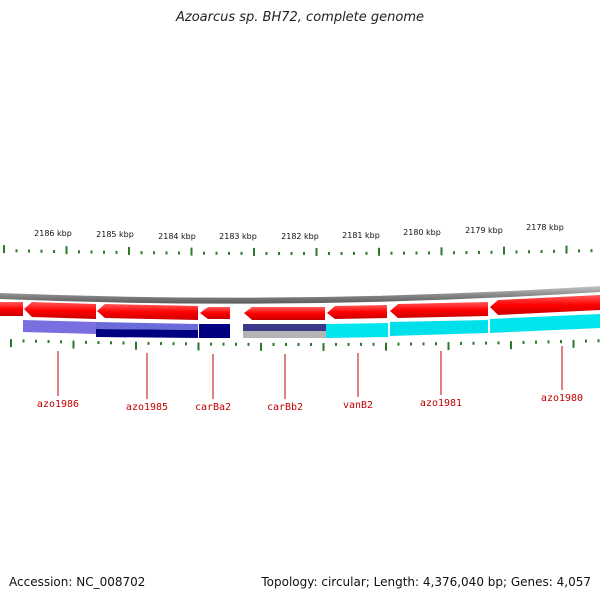  What do you see at coordinates (358, 405) in the screenshot?
I see `gene-label: vanB2` at bounding box center [358, 405].